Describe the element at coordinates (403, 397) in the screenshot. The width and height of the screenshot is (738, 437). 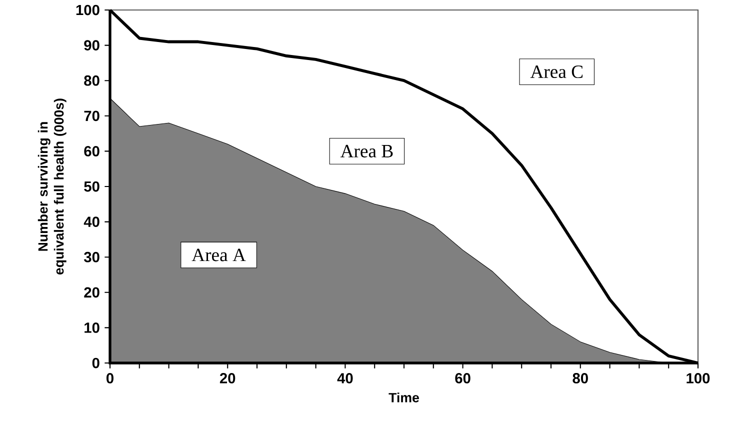
I see `x-axis-title: Time` at that location.